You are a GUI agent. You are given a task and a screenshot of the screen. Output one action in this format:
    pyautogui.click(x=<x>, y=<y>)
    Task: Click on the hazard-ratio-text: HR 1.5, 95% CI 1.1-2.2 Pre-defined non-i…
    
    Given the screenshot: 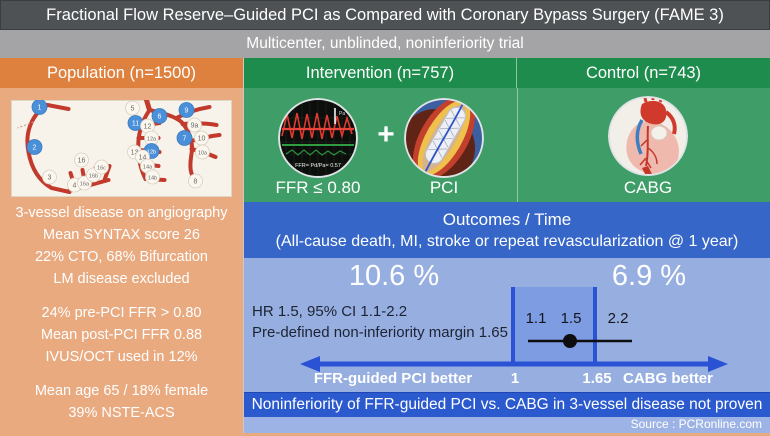 What is the action you would take?
    pyautogui.click(x=380, y=322)
    